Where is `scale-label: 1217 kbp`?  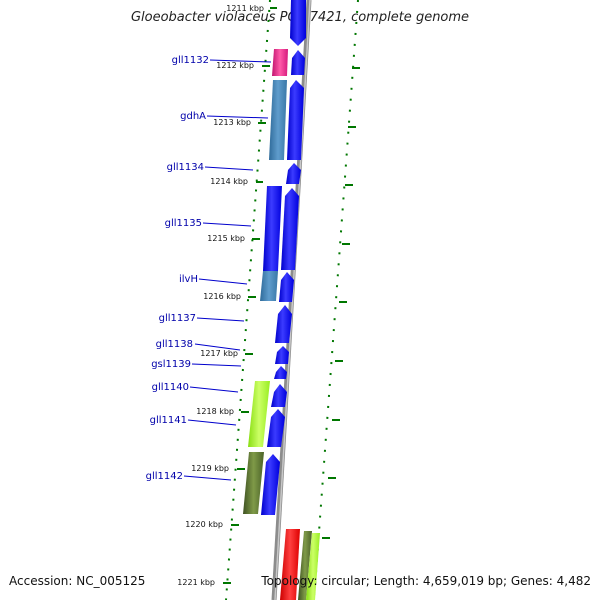
scale-label: 1217 kbp is located at coordinates (219, 353).